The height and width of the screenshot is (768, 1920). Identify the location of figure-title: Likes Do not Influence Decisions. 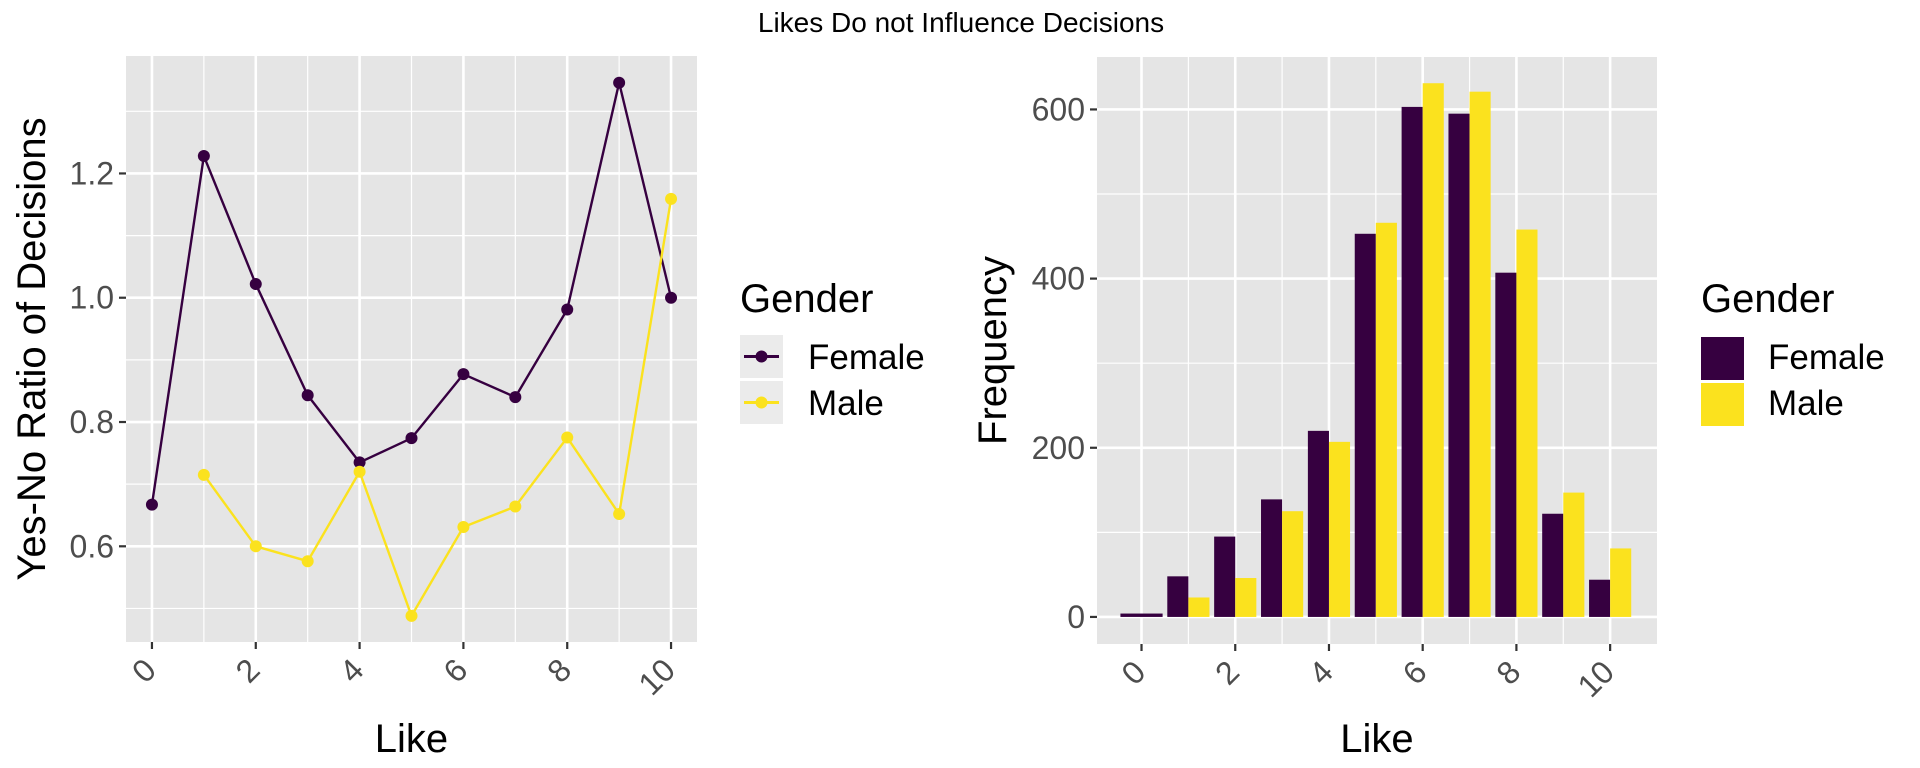
(961, 22).